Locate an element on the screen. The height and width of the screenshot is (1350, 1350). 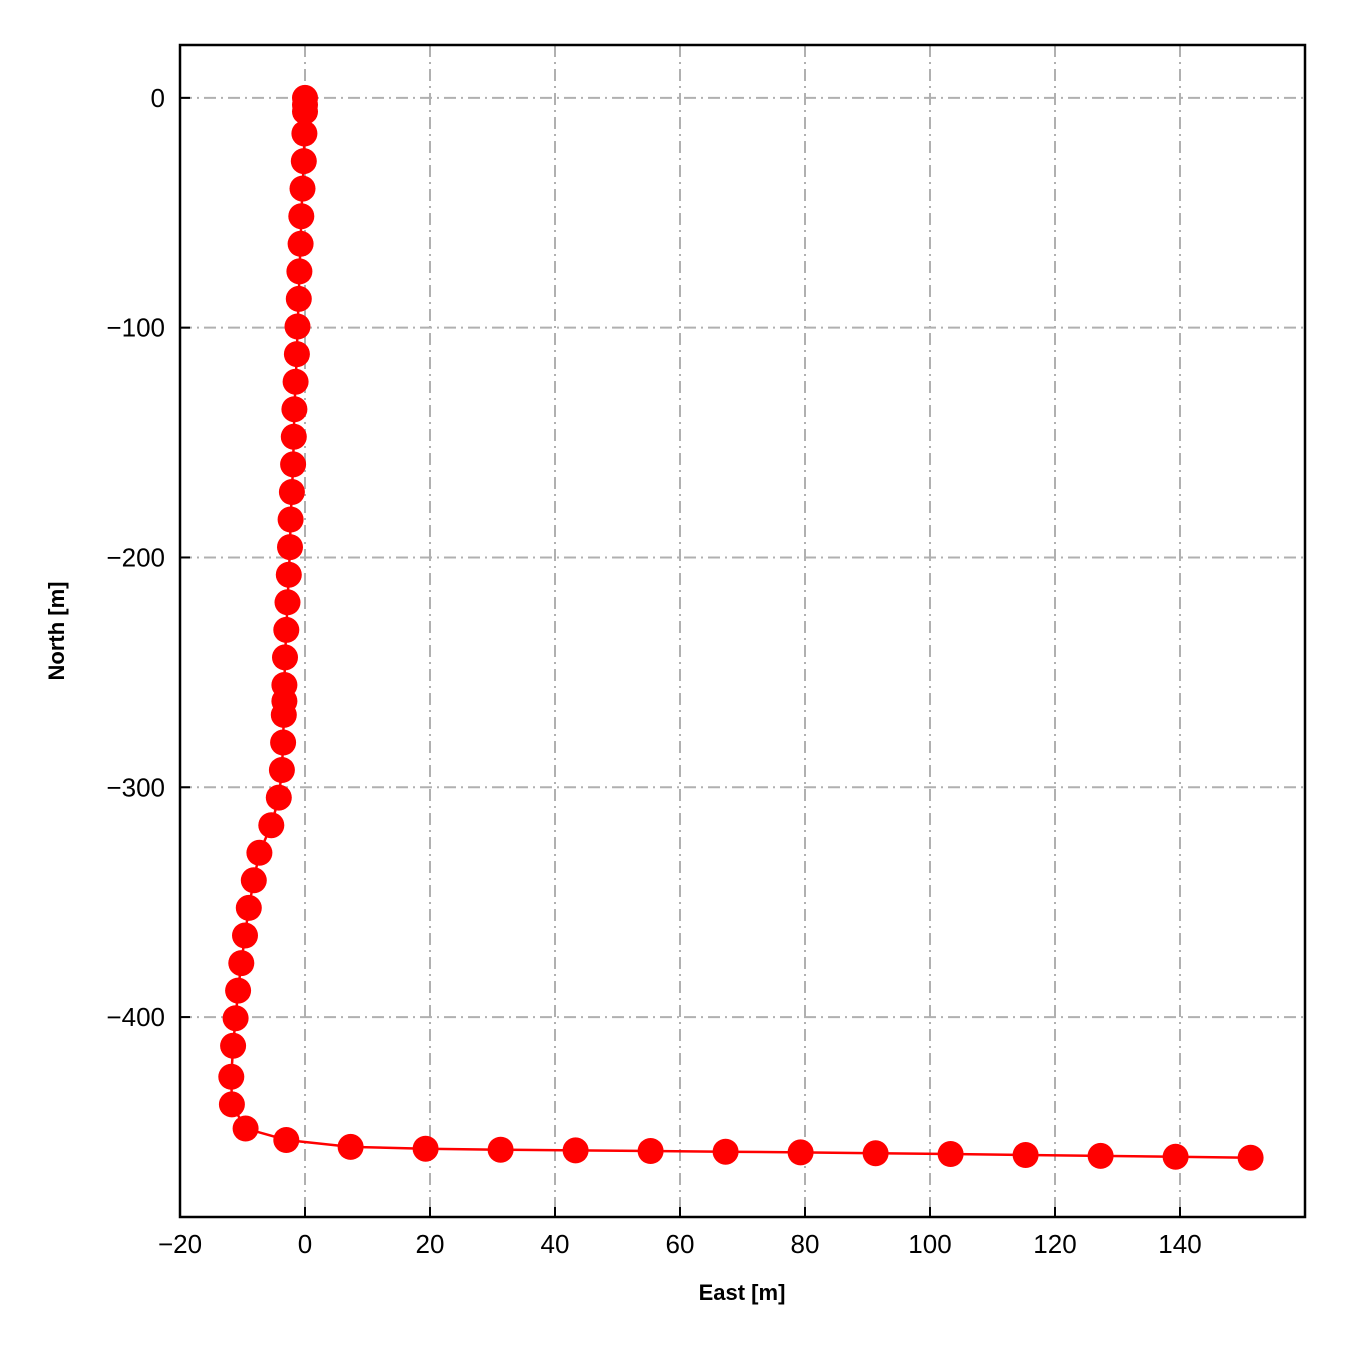
y-tick-label: 0 is located at coordinates (158, 98).